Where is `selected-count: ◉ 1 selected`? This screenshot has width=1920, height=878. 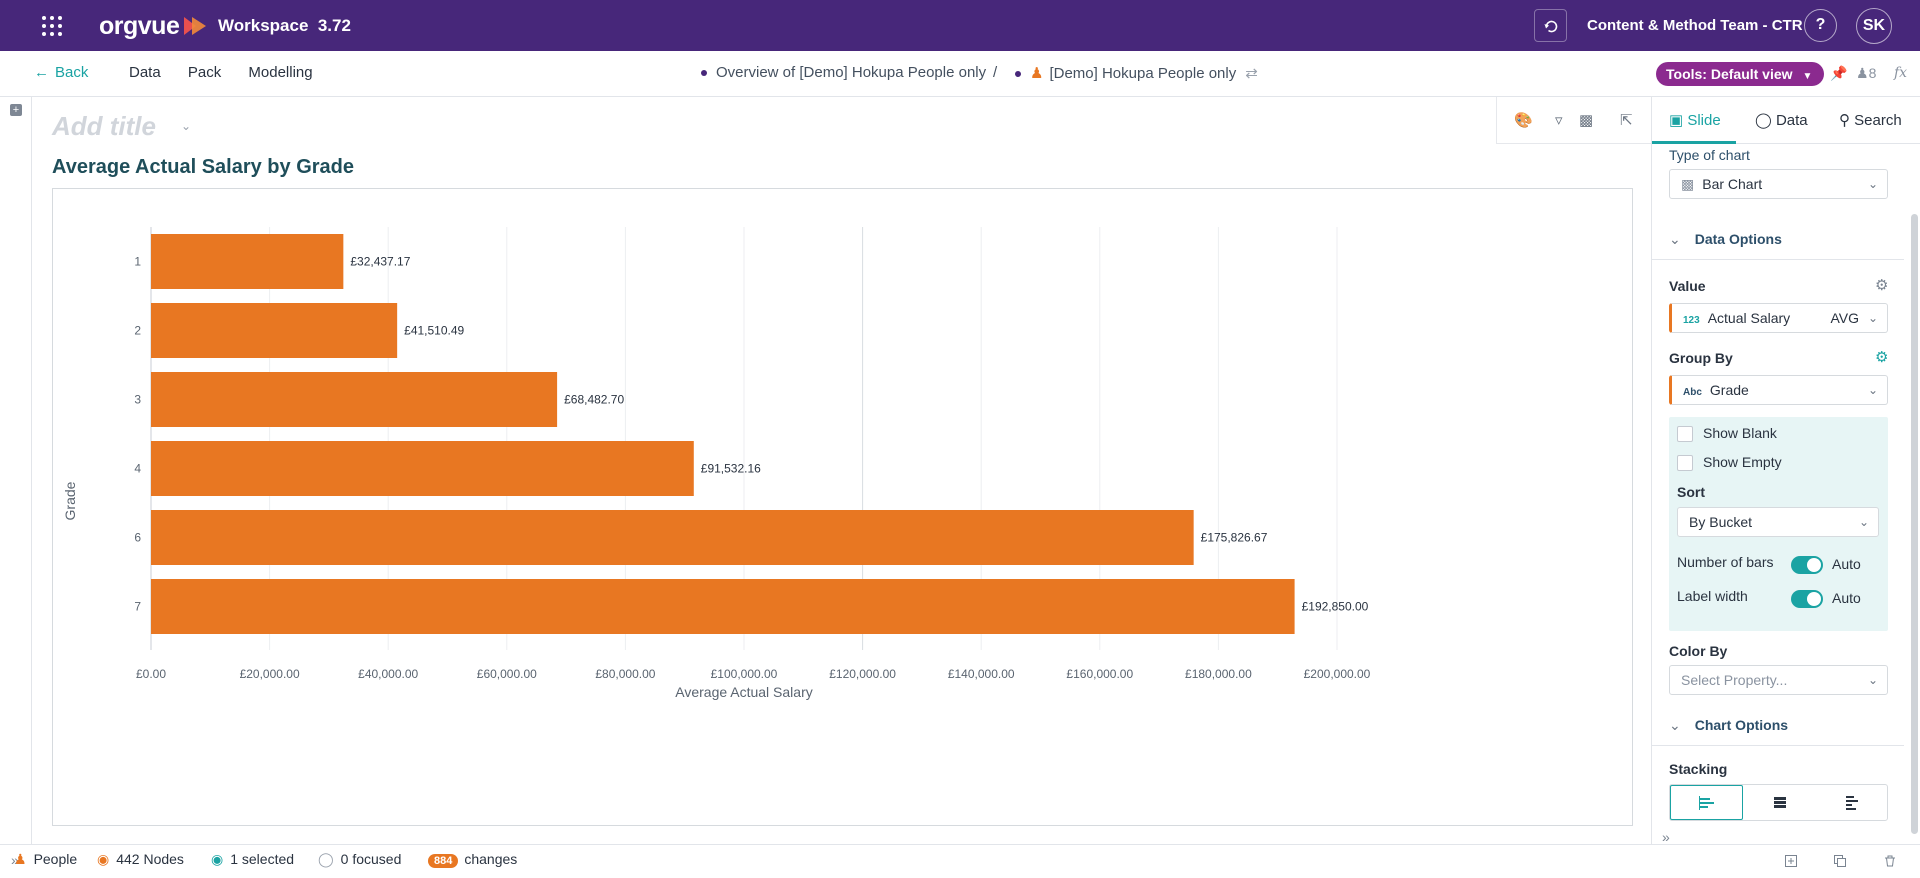
selected-count: ◉ 1 selected is located at coordinates (252, 859).